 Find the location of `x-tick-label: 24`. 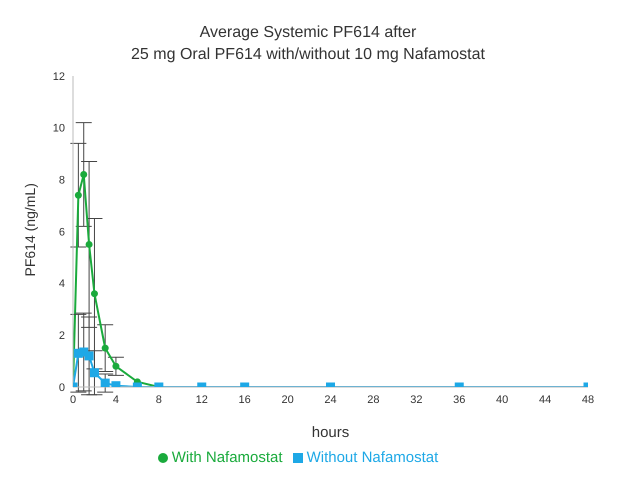

x-tick-label: 24 is located at coordinates (330, 400).